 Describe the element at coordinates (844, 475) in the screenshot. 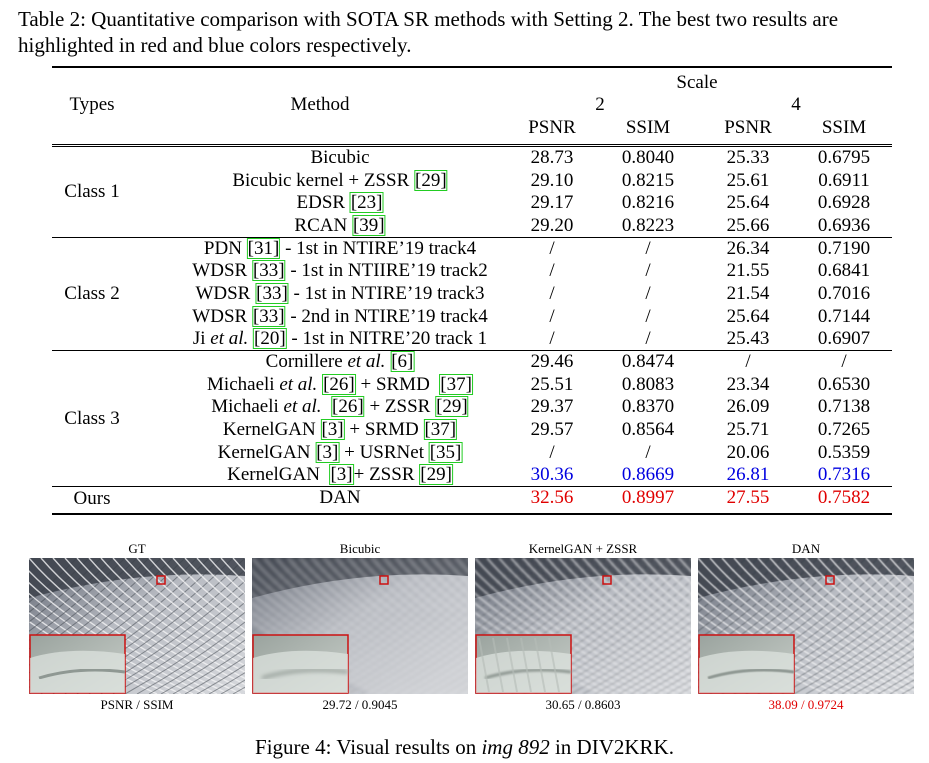

I see `value-cell: 0.7316` at that location.